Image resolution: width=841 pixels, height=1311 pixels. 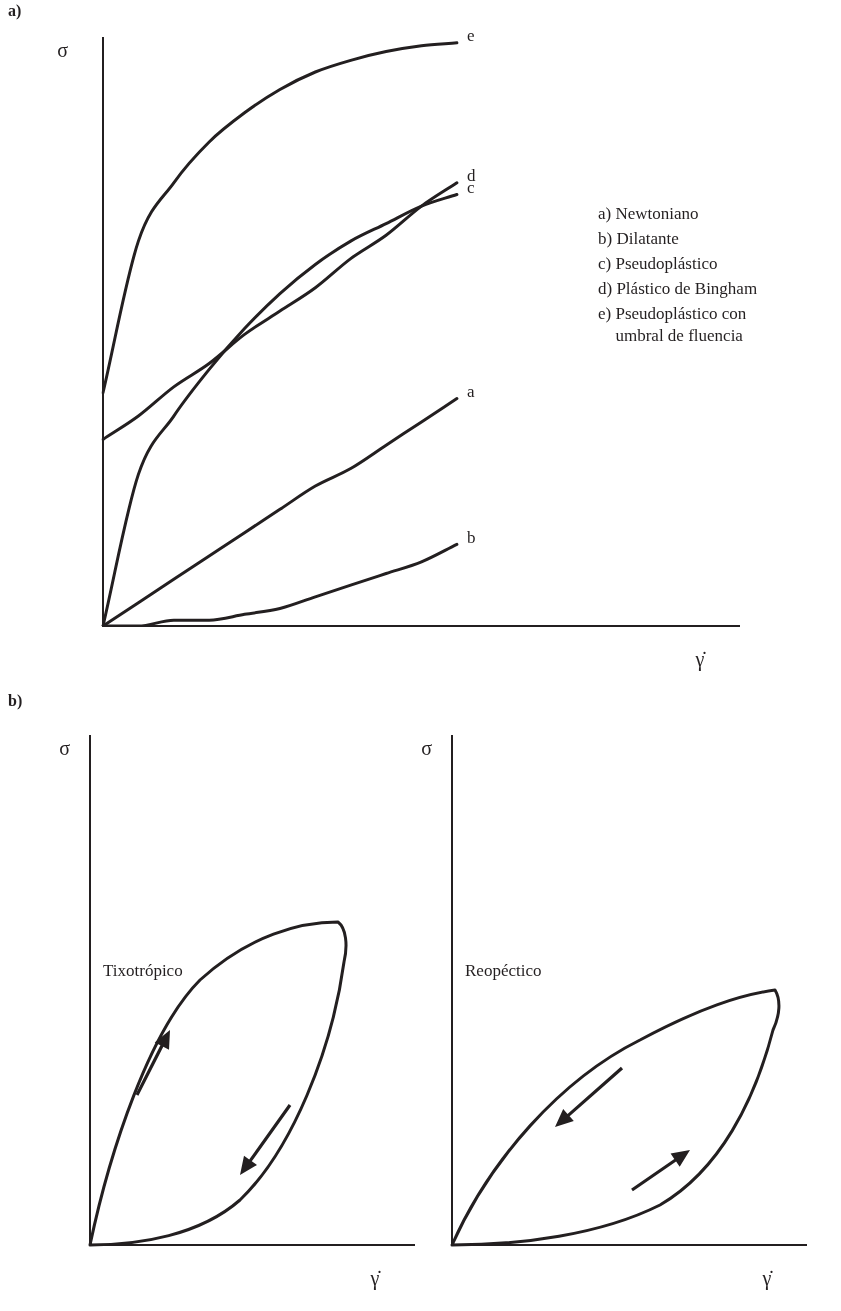 What do you see at coordinates (143, 971) in the screenshot?
I see `text: Tixotrópico` at bounding box center [143, 971].